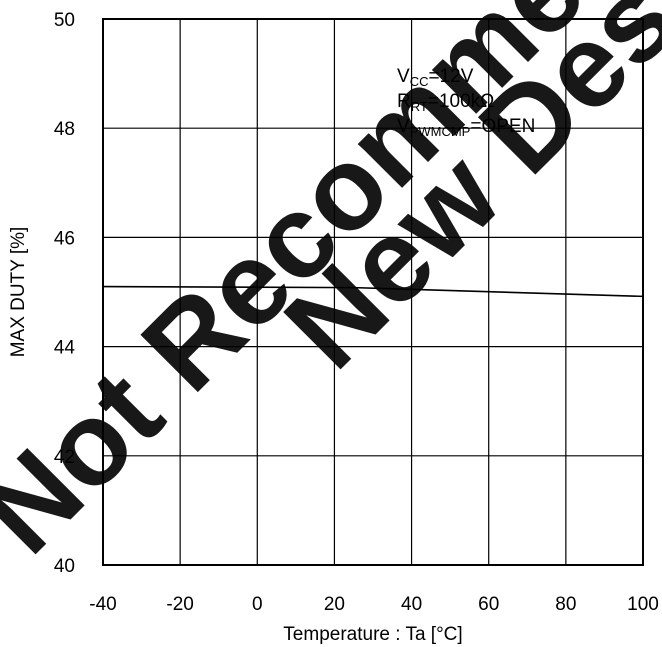 The image size is (662, 647). What do you see at coordinates (65, 348) in the screenshot?
I see `y-tick-label: 44` at bounding box center [65, 348].